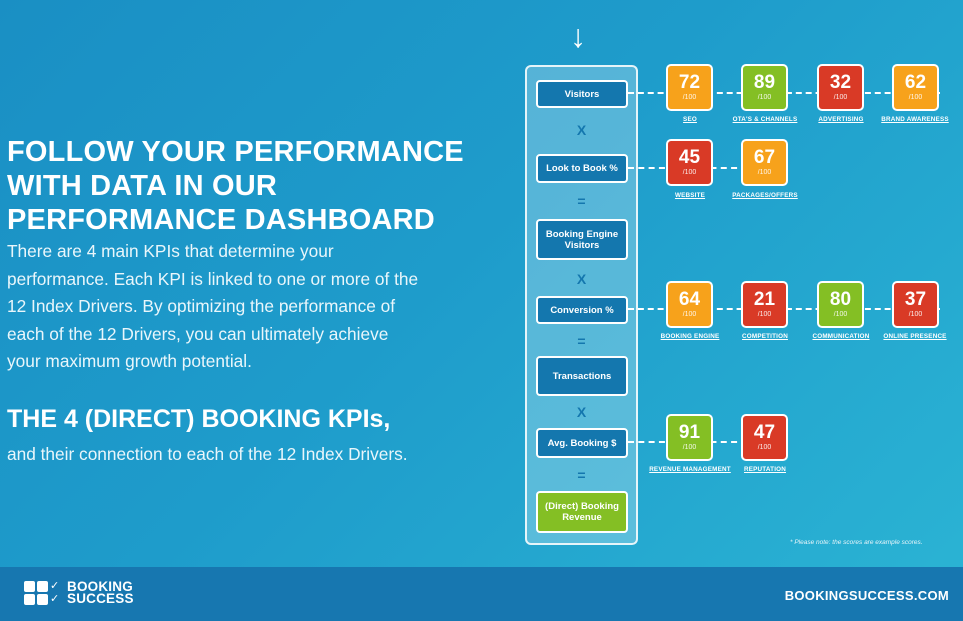  I want to click on score-tile-communication: 80 /100, so click(840, 304).